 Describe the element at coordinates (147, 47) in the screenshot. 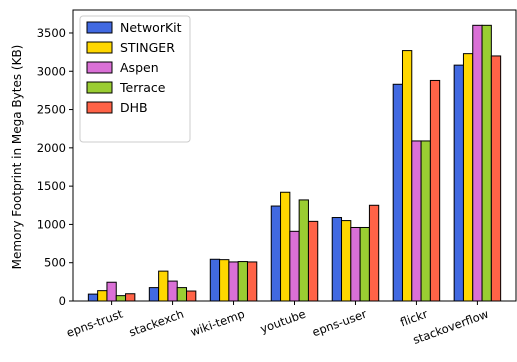

I see `legend-label-stinger: STINGER` at that location.